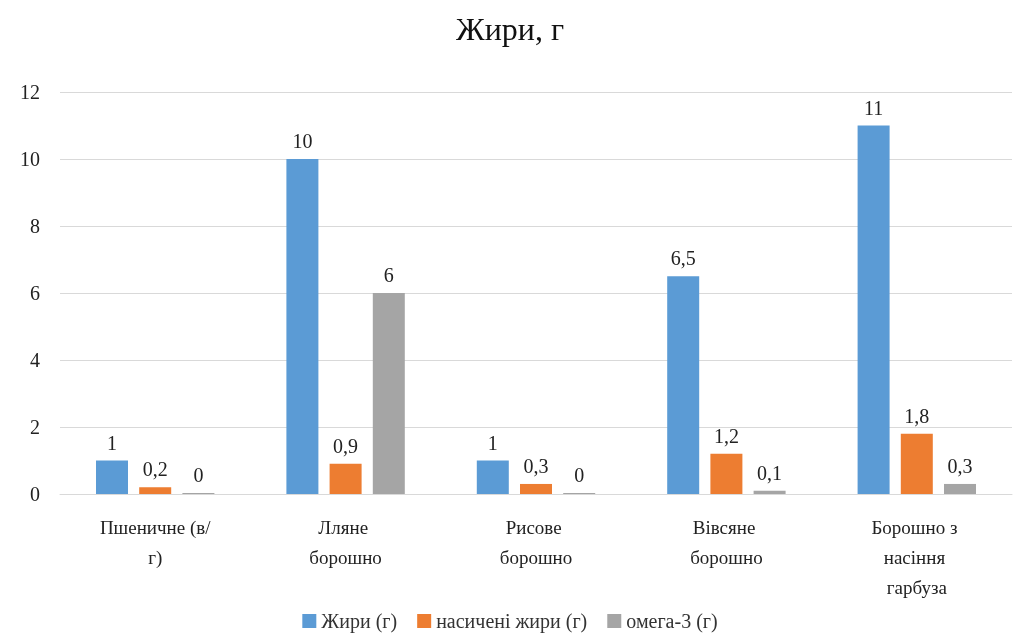  I want to click on y-tick-label: 2, so click(35, 427).